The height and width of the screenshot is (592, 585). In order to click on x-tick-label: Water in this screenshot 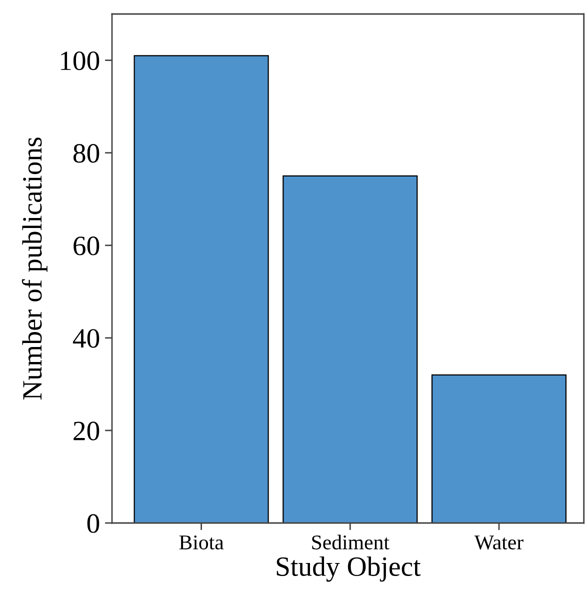, I will do `click(499, 543)`.